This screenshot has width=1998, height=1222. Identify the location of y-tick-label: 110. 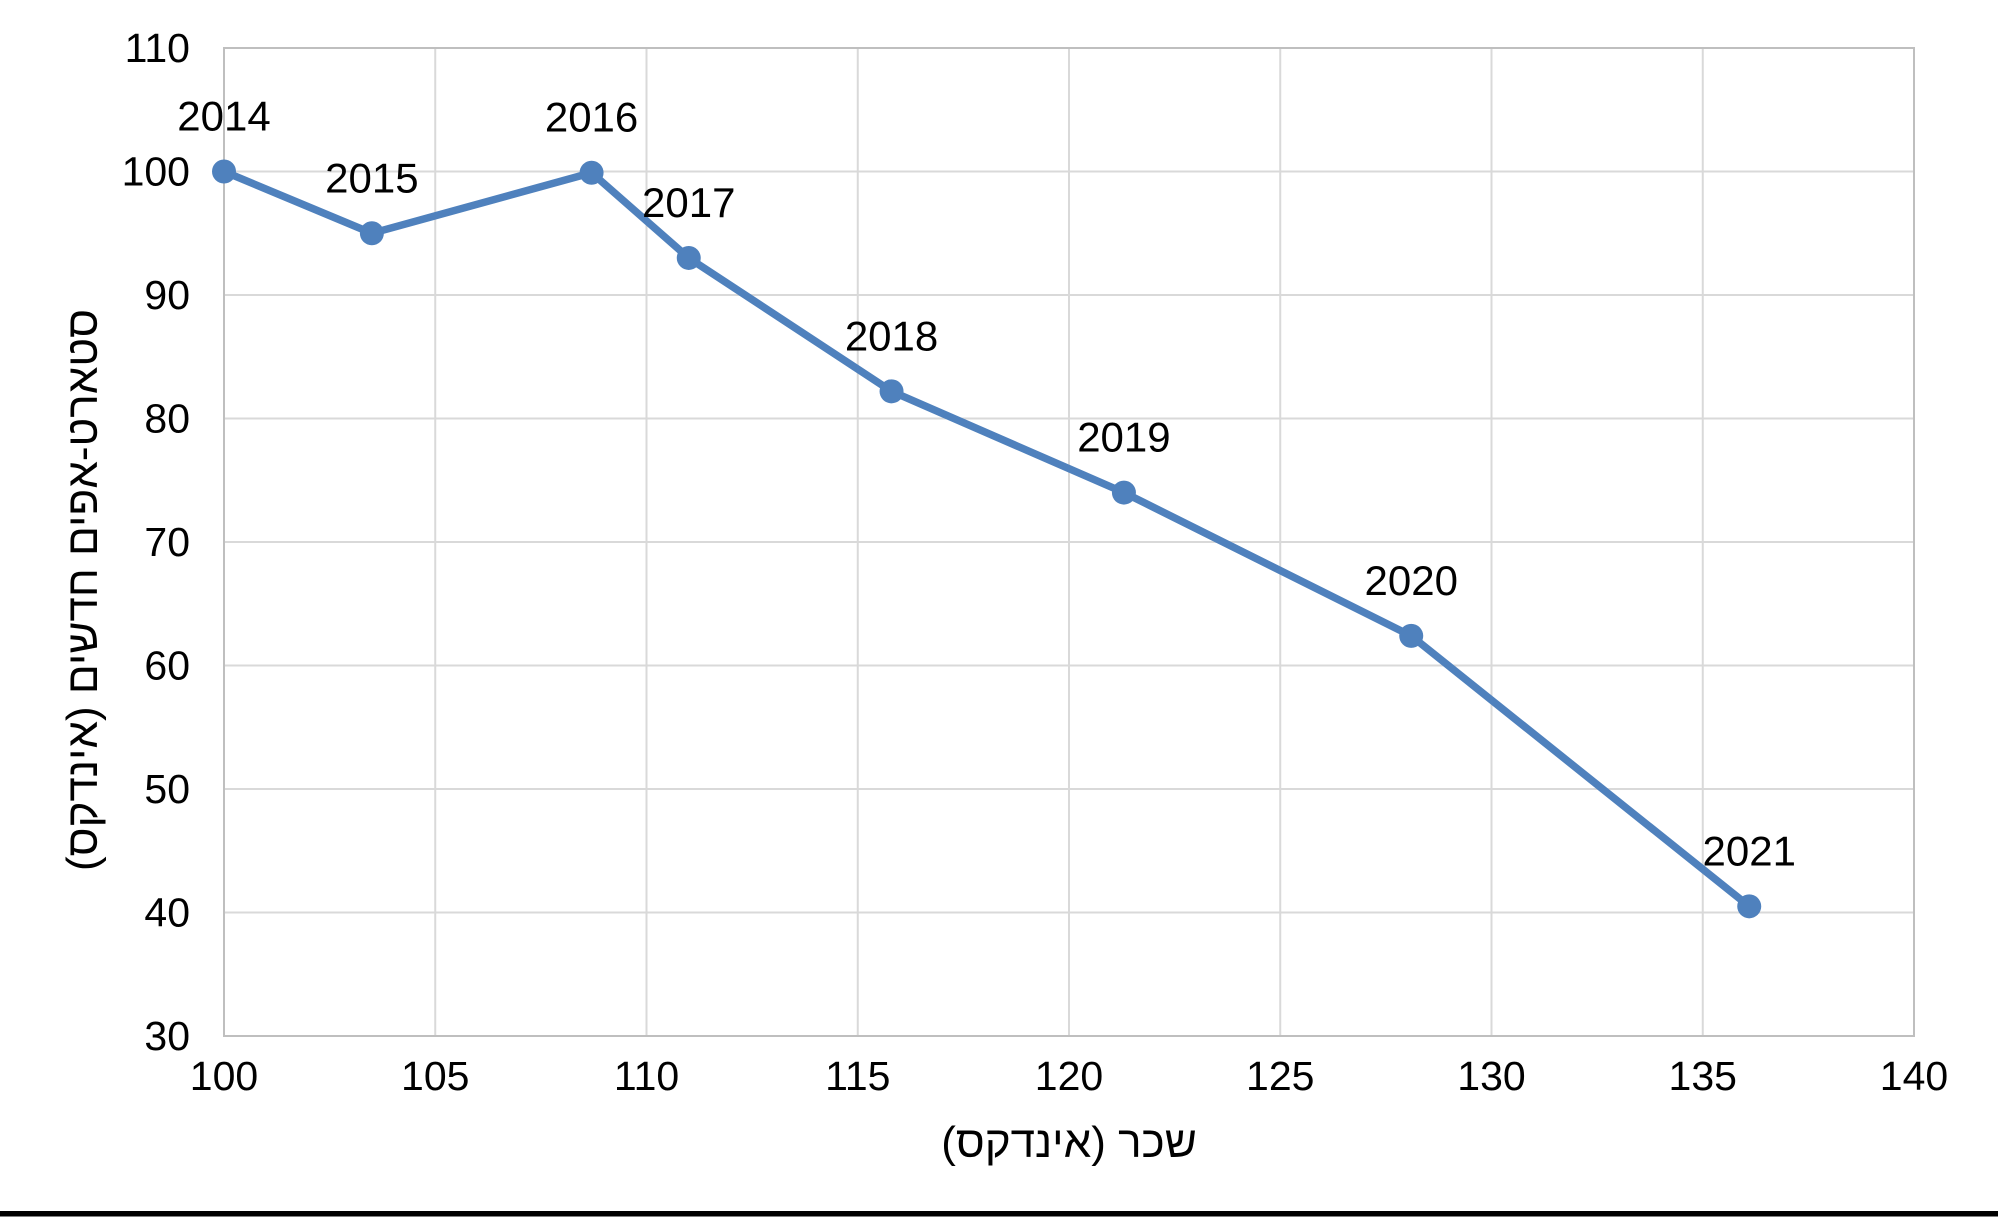
(157, 48).